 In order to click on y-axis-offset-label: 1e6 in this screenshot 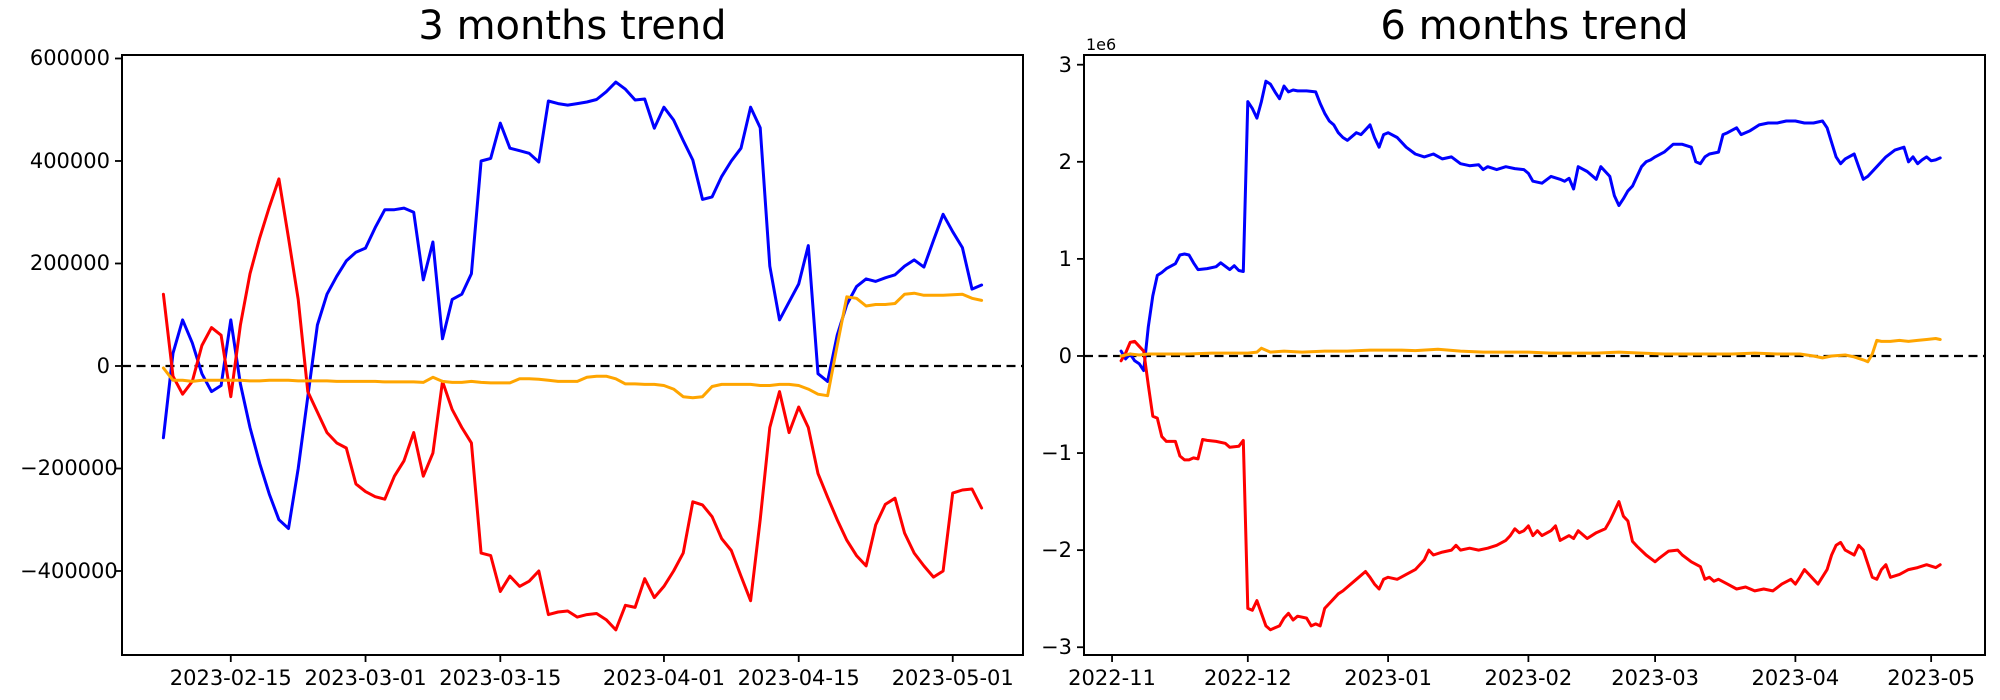, I will do `click(1101, 44)`.